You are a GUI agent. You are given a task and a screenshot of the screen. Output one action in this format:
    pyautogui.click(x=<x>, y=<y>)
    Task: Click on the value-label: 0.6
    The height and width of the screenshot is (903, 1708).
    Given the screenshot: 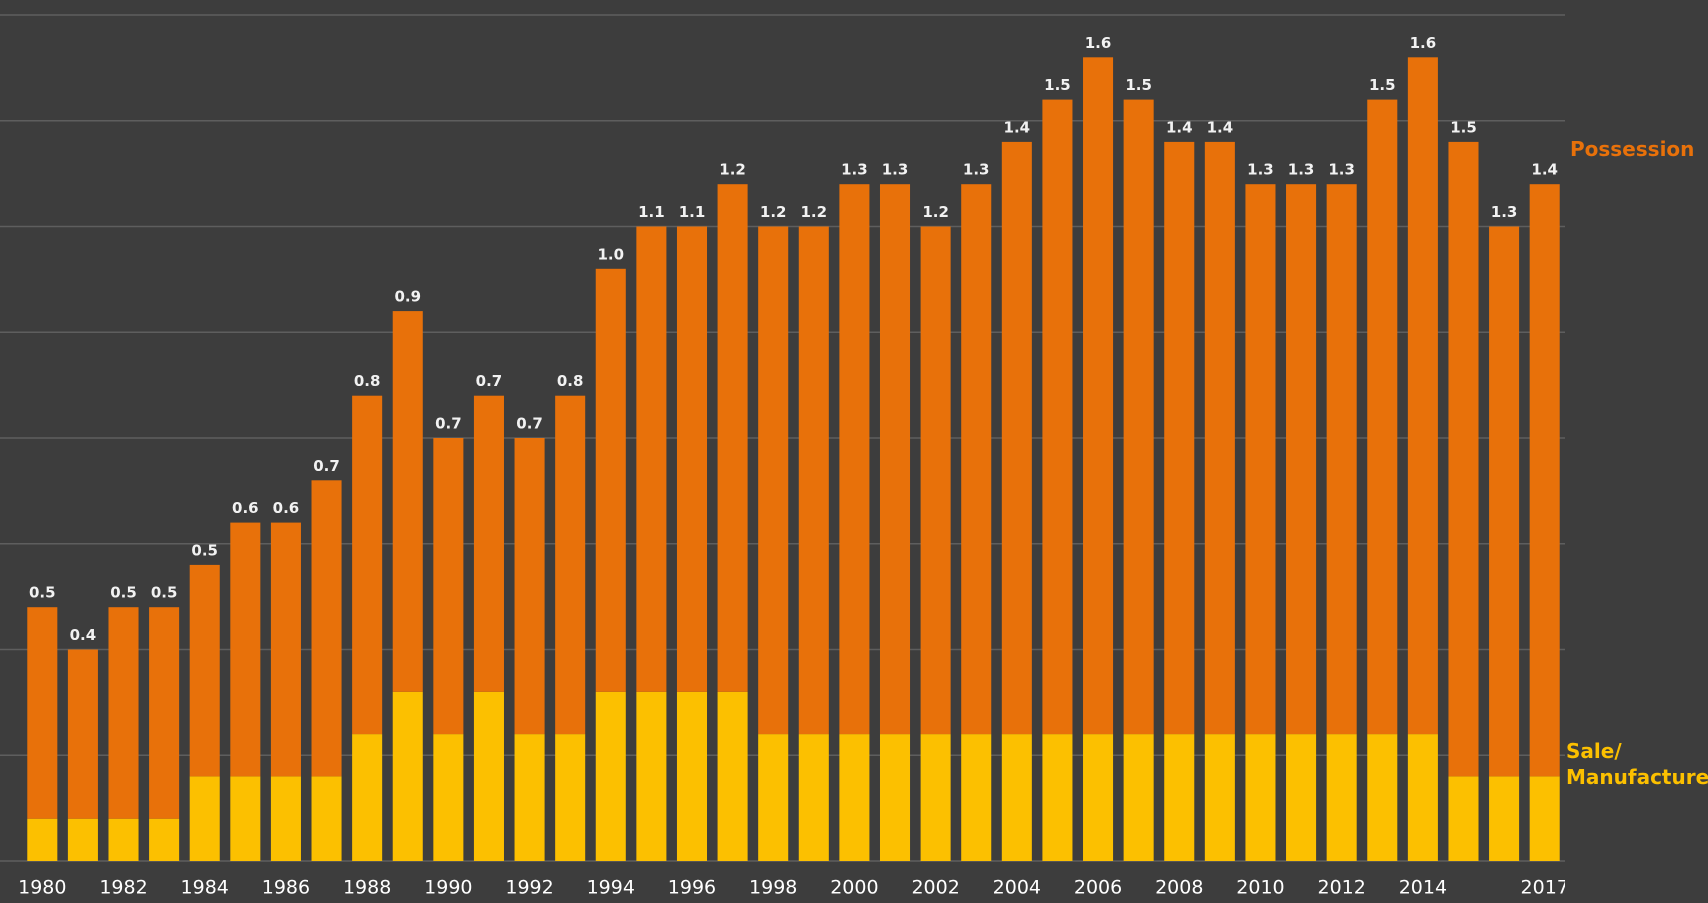 What is the action you would take?
    pyautogui.click(x=245, y=508)
    